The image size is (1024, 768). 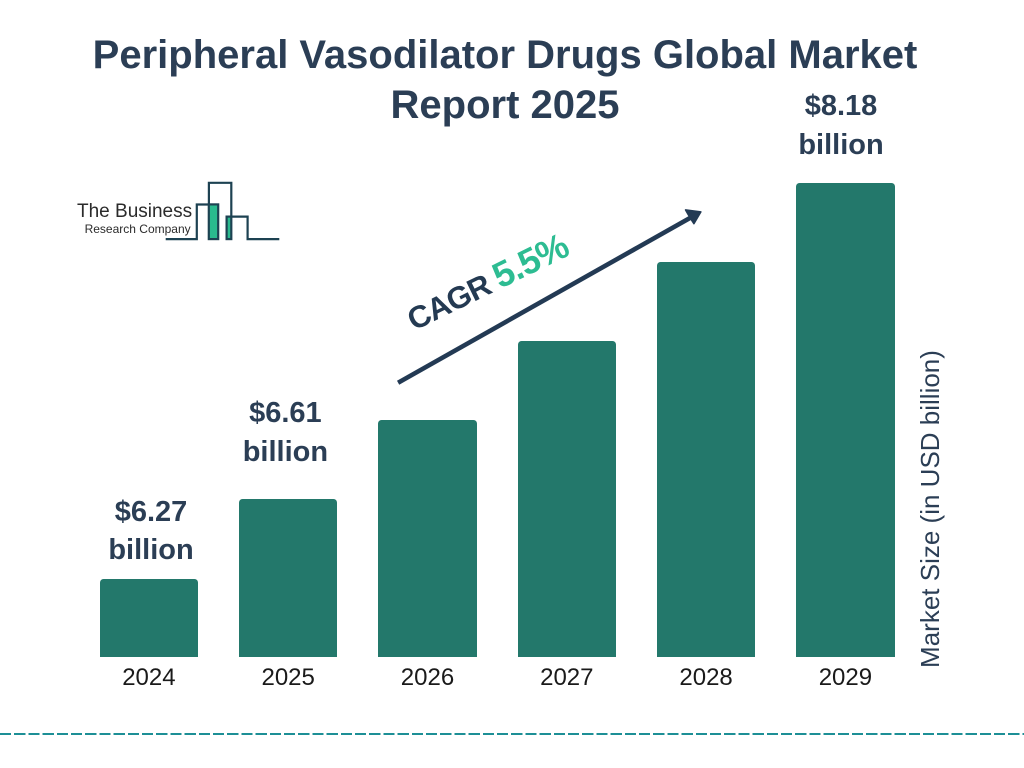 I want to click on svg-text: CAGR 5.5%, so click(x=488, y=281).